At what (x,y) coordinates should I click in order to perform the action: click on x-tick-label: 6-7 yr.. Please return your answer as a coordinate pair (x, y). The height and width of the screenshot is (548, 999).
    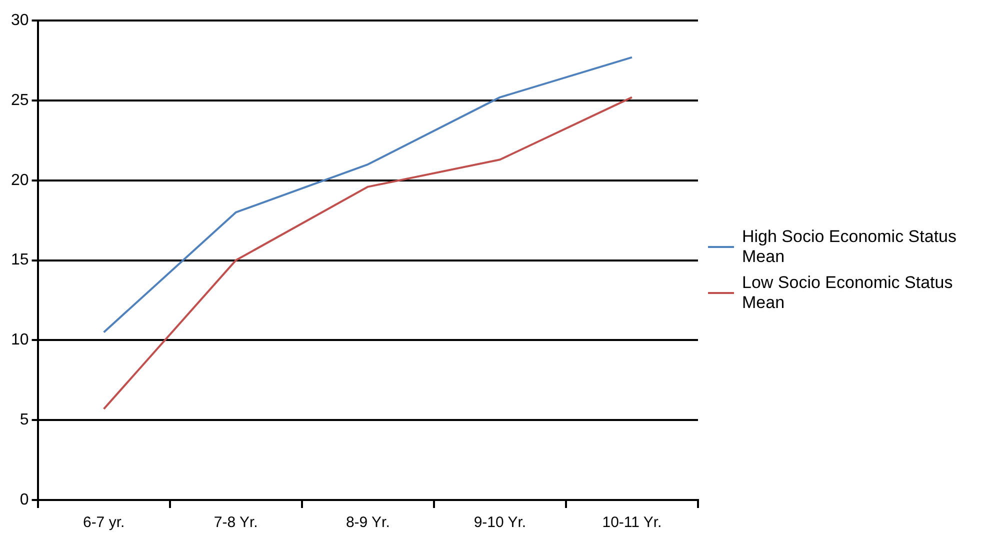
    Looking at the image, I should click on (103, 523).